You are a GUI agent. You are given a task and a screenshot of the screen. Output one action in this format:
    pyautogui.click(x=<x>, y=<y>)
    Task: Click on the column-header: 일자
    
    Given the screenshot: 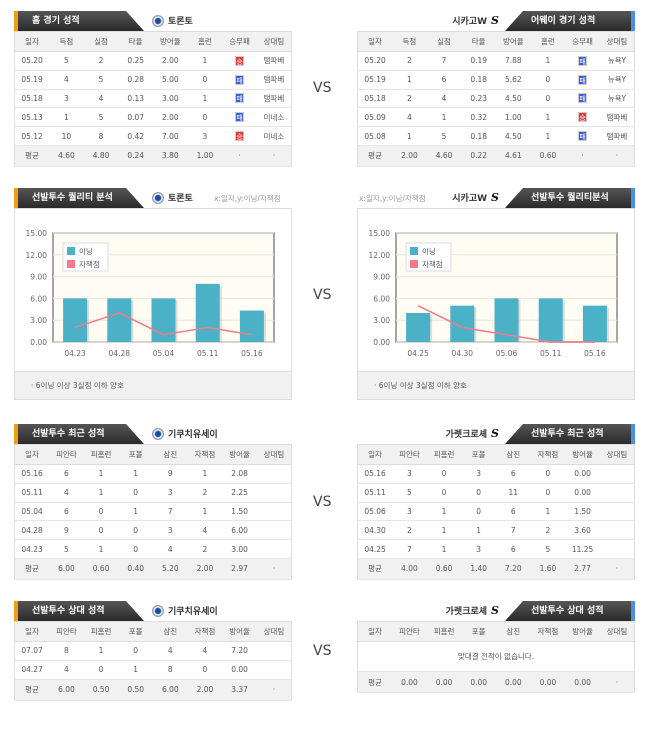 What is the action you would take?
    pyautogui.click(x=375, y=454)
    